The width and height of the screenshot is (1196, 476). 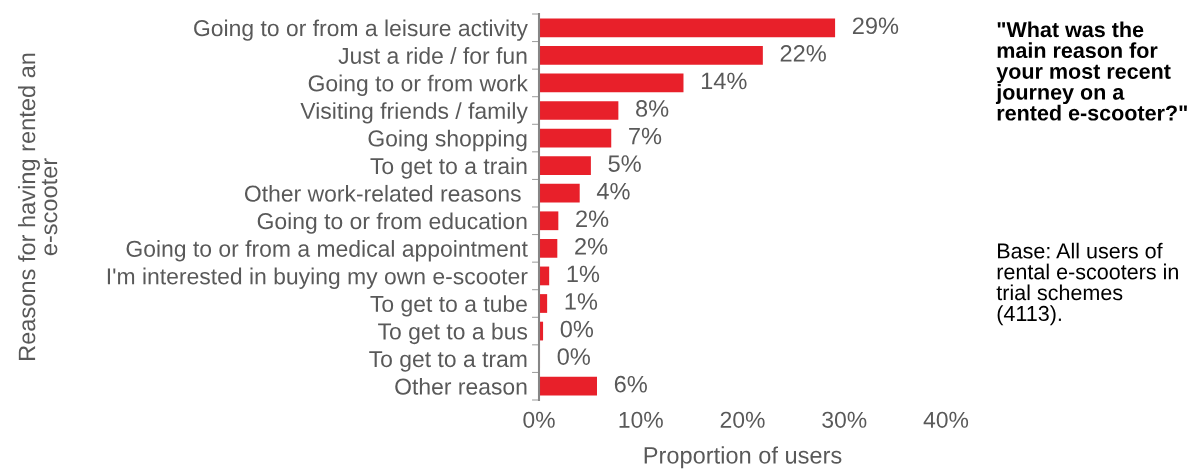 I want to click on y-tick-label: Going to or from a leisure activity, so click(x=361, y=30).